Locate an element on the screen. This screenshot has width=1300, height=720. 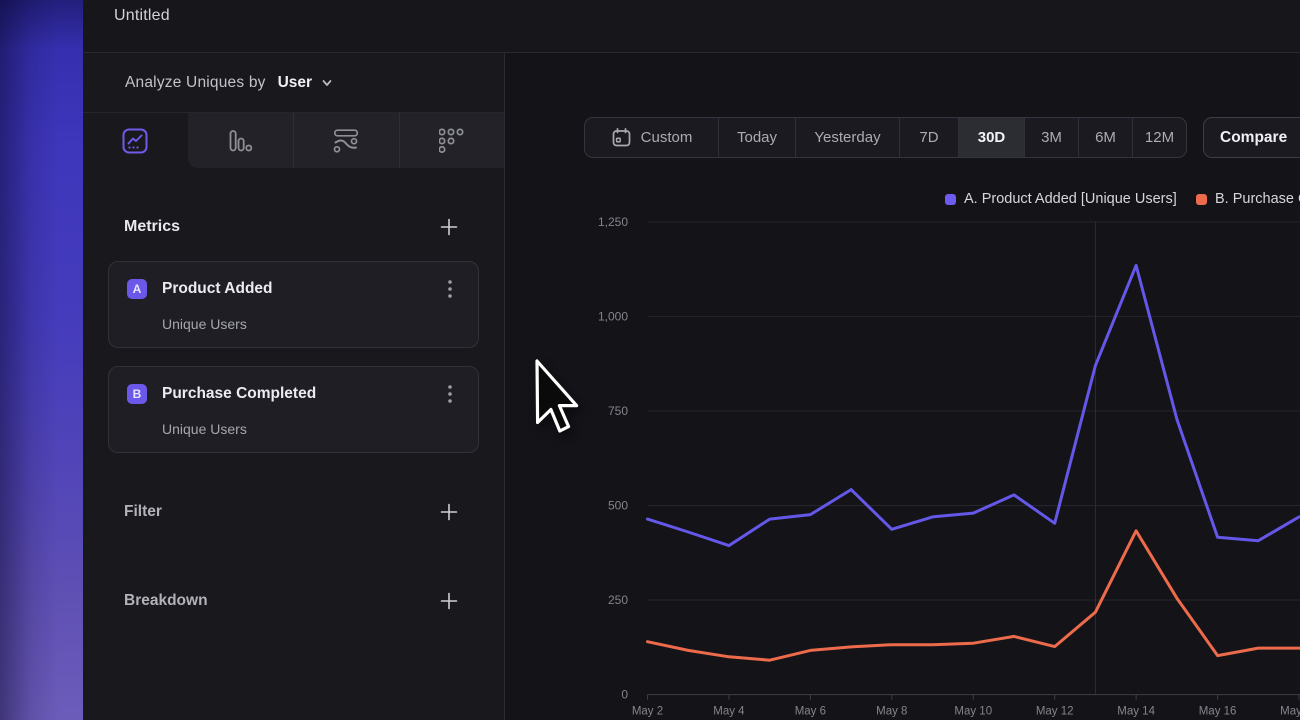
report-type-tabs is located at coordinates (293, 140).